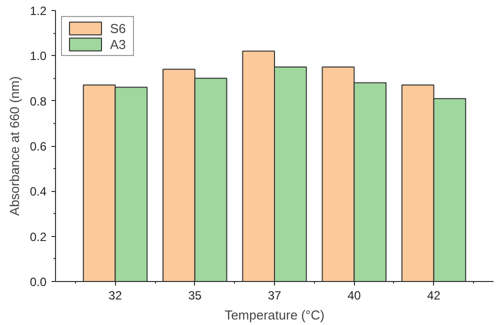  Describe the element at coordinates (118, 44) in the screenshot. I see `legend-label: A3` at that location.